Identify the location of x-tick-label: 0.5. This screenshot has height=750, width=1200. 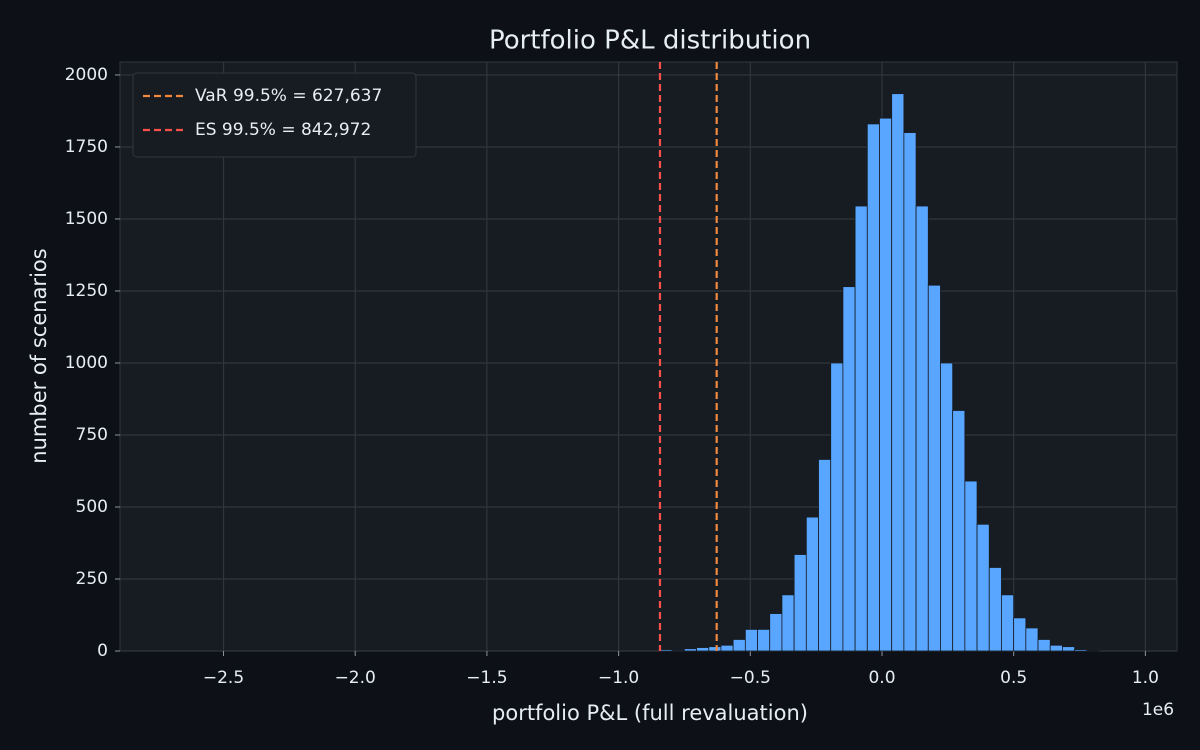
(1013, 678).